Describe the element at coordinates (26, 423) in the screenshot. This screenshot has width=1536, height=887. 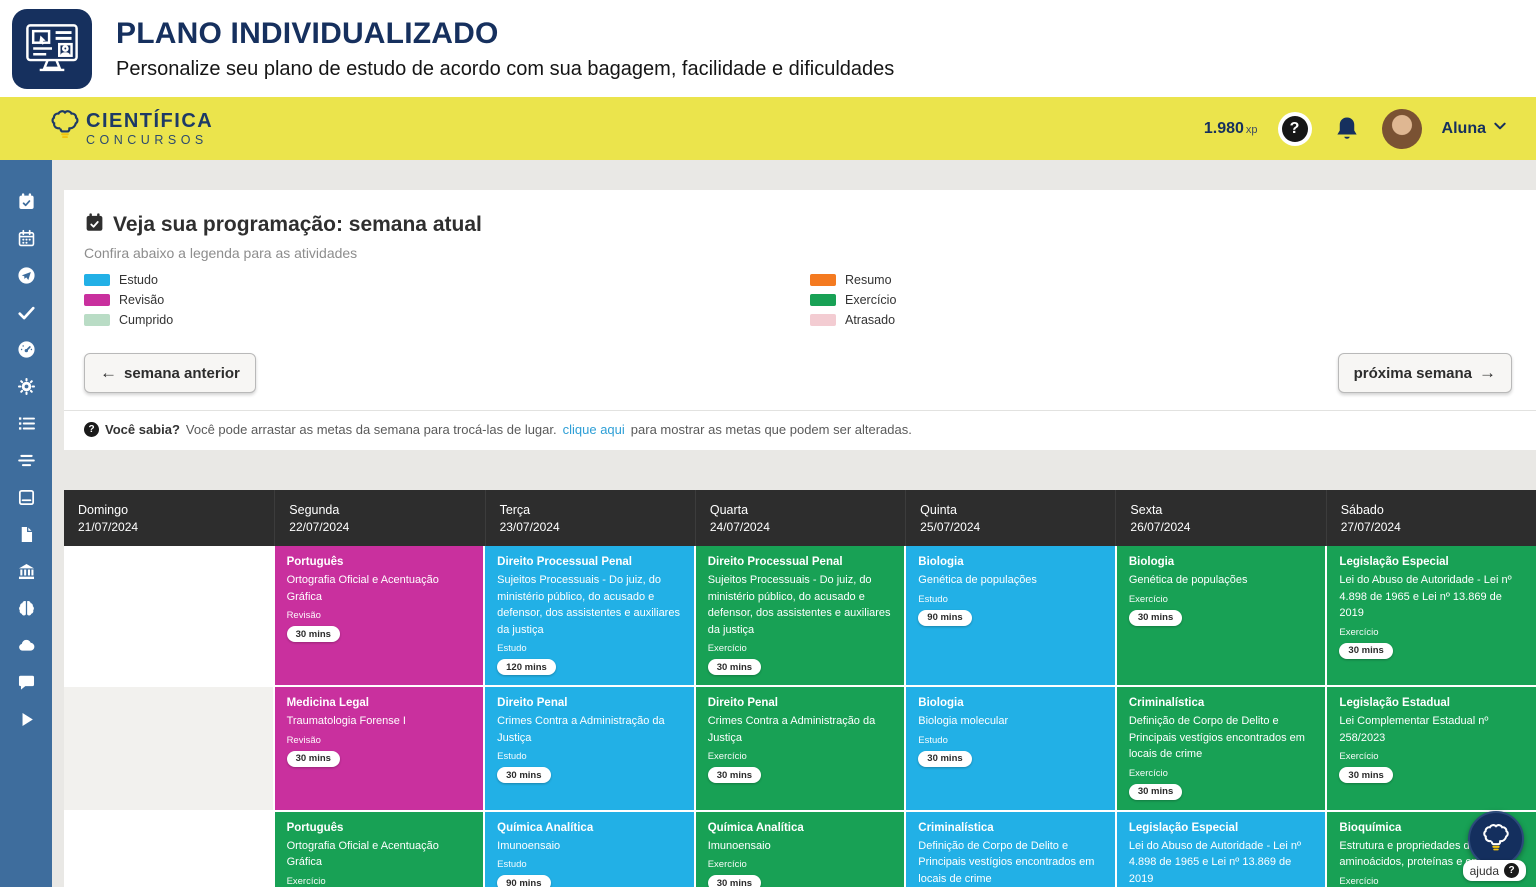
I see `list-icon` at that location.